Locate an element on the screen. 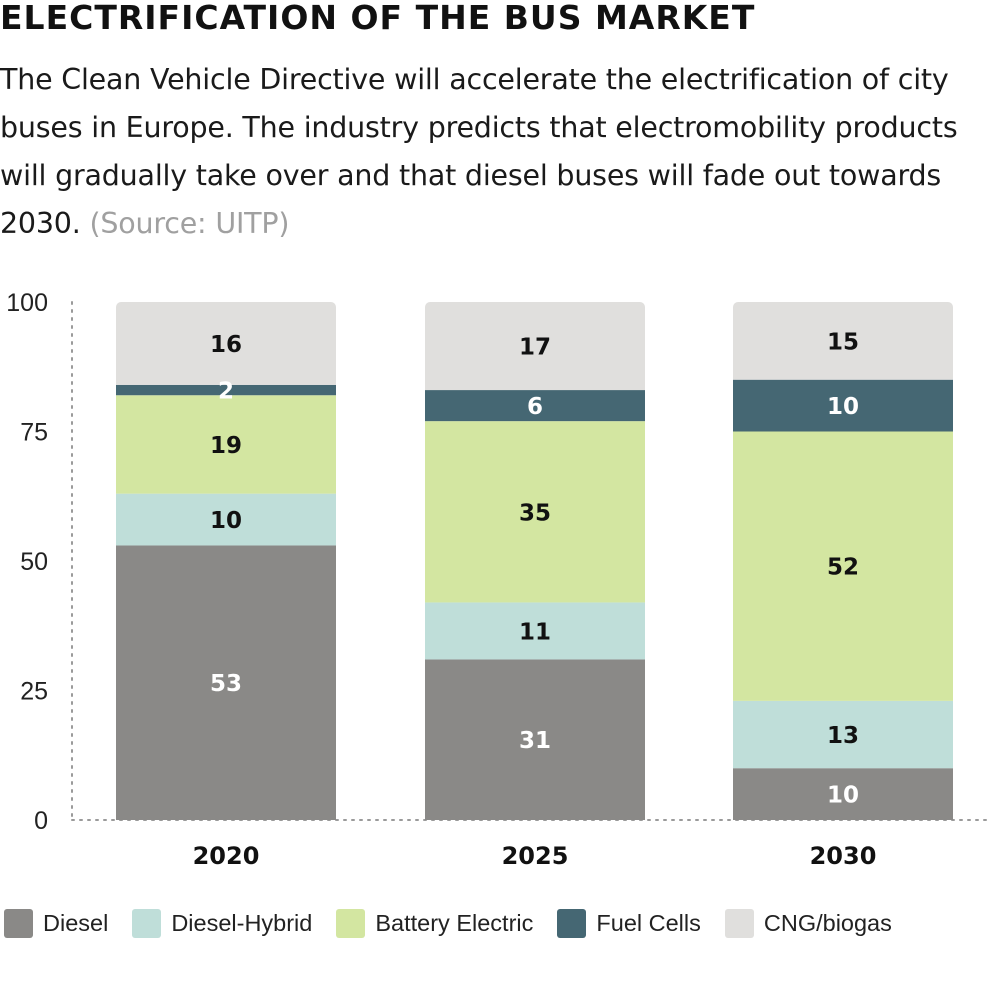  data-label: 35 is located at coordinates (535, 513).